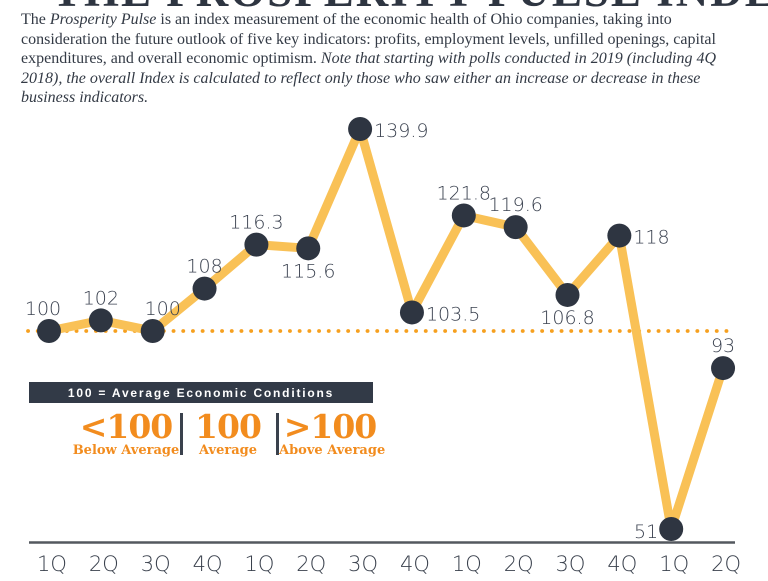 The width and height of the screenshot is (768, 581). Describe the element at coordinates (723, 346) in the screenshot. I see `data-point-label: 93` at that location.